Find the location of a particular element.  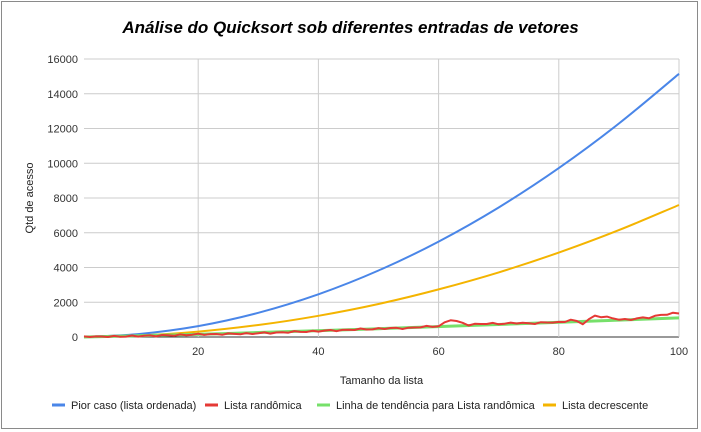

x-tick-label: 20 is located at coordinates (198, 352).